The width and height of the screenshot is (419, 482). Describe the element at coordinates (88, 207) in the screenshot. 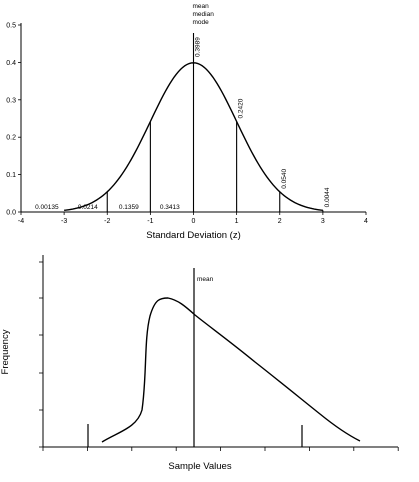

I see `area-label: 0.0214` at that location.